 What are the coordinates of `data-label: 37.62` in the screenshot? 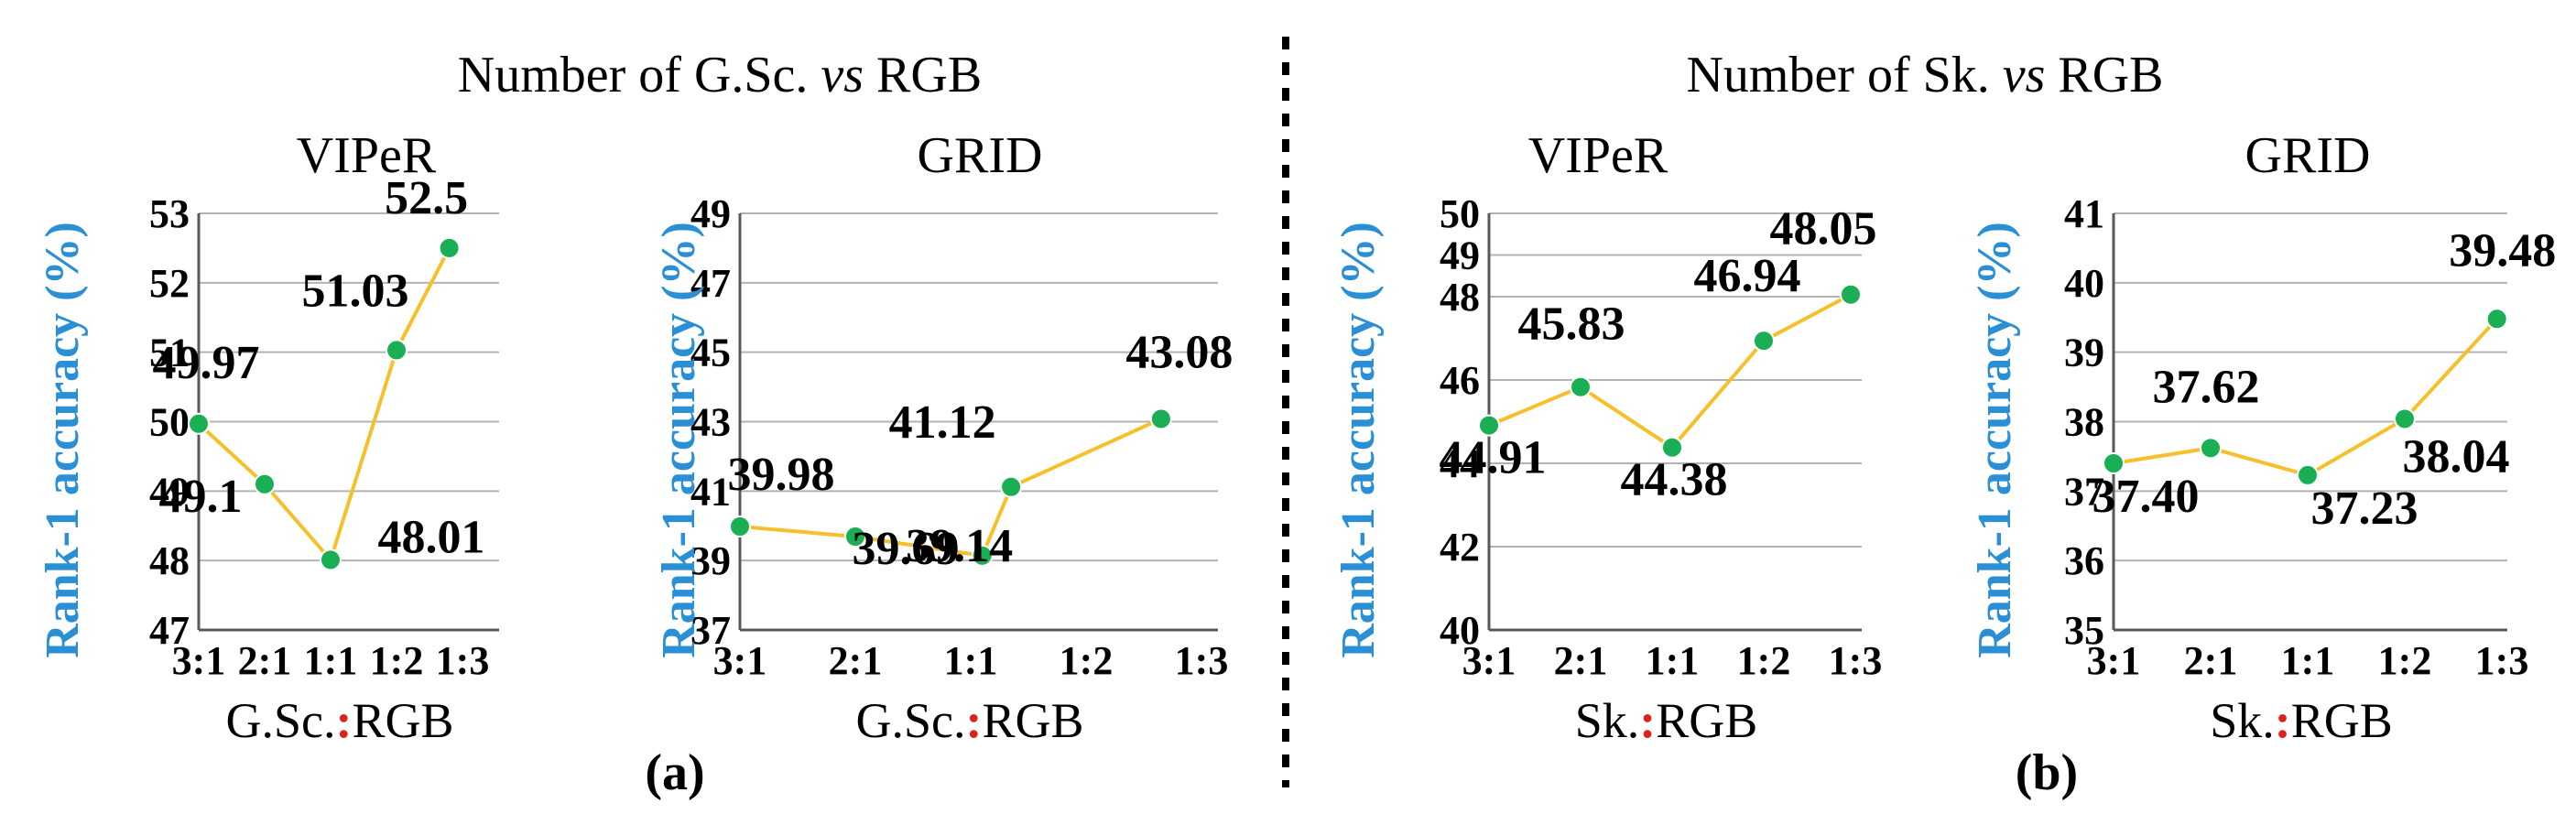 It's located at (2206, 387).